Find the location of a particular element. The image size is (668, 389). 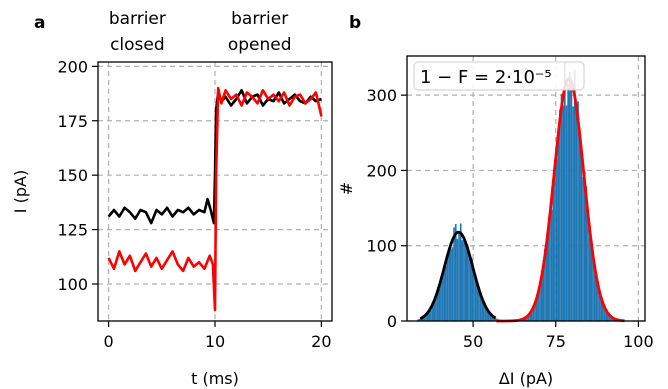

panel-a-annotation: barrier is located at coordinates (137, 19).